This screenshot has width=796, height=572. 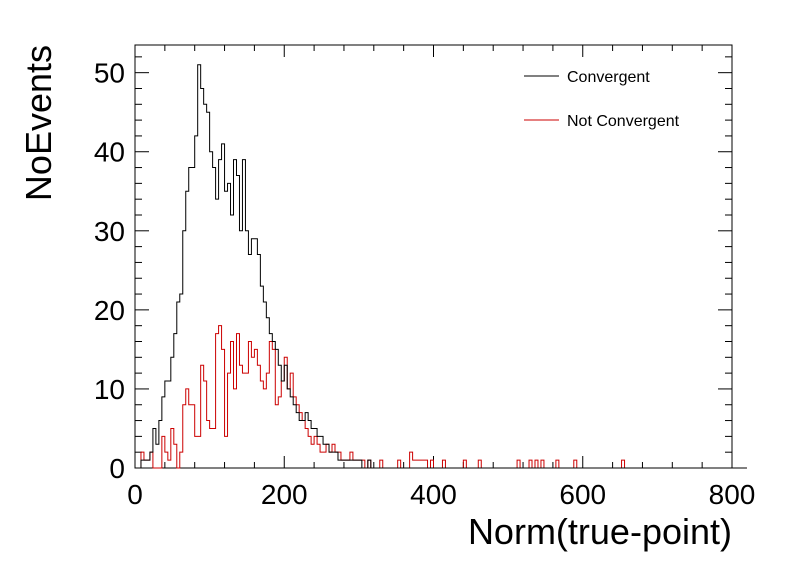 I want to click on y-tick-label: 20, so click(x=109, y=310).